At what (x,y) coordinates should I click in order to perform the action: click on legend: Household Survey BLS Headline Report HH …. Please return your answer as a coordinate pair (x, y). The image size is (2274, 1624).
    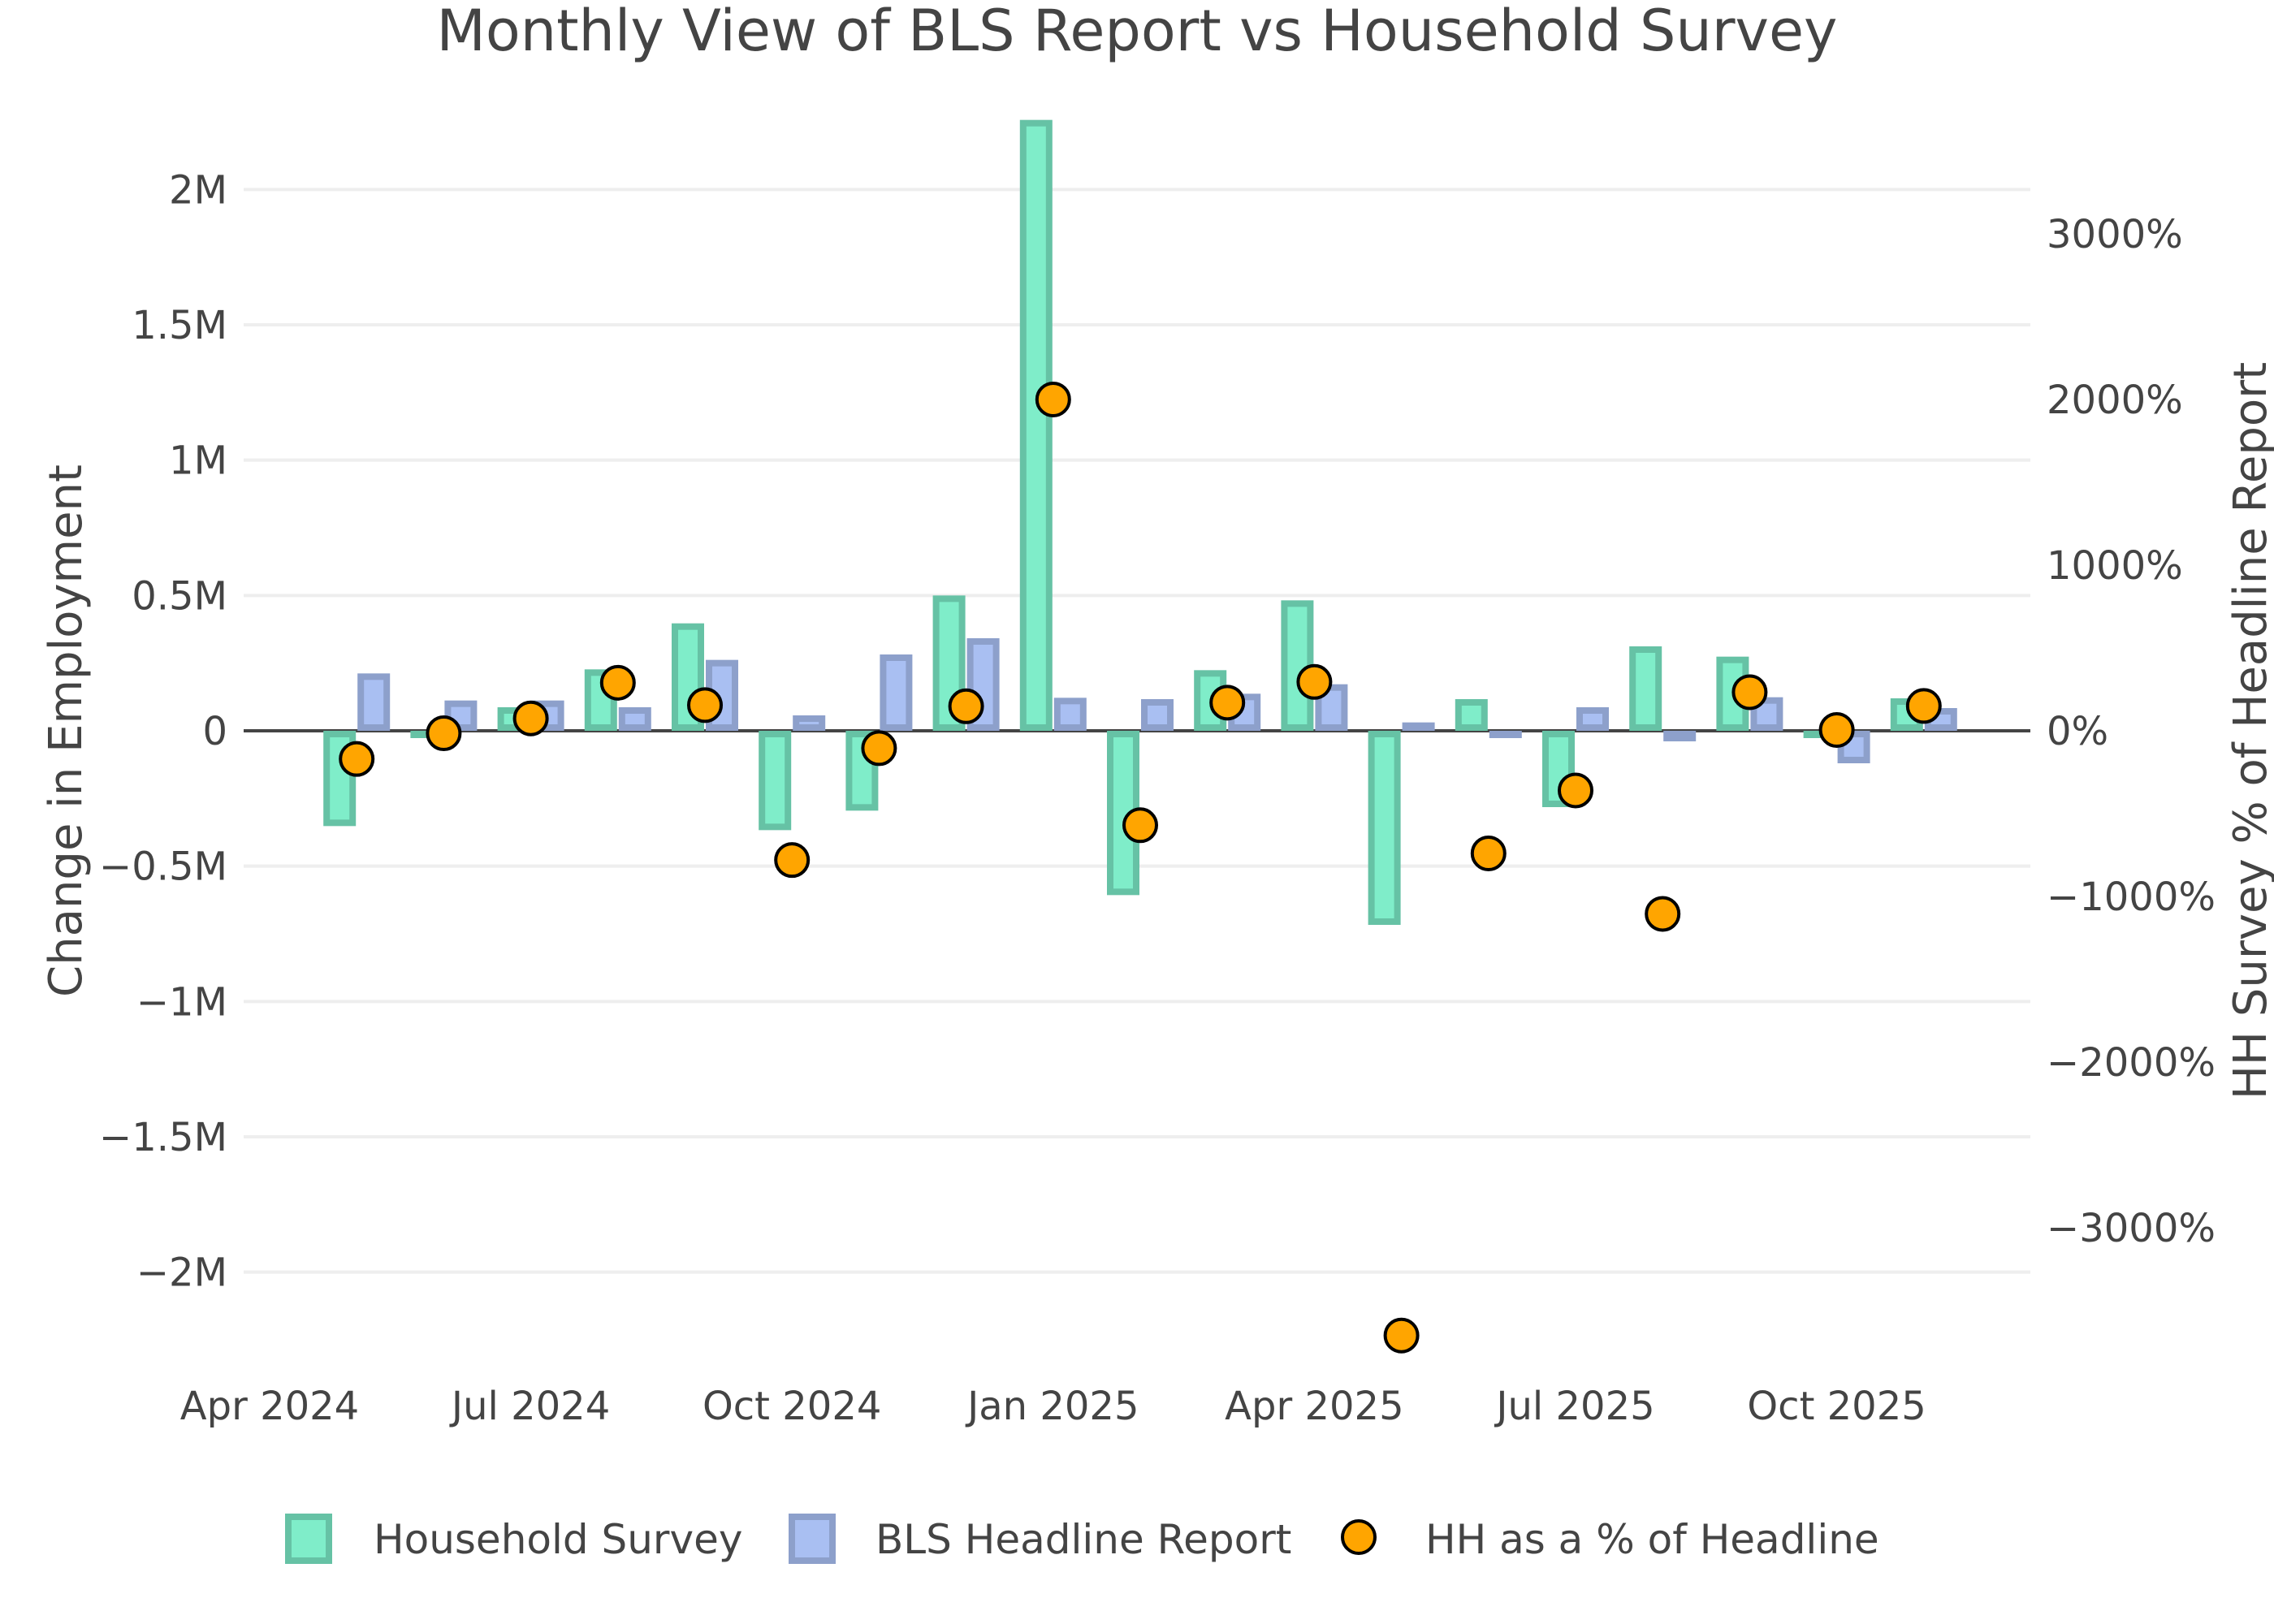
    Looking at the image, I should click on (1082, 1539).